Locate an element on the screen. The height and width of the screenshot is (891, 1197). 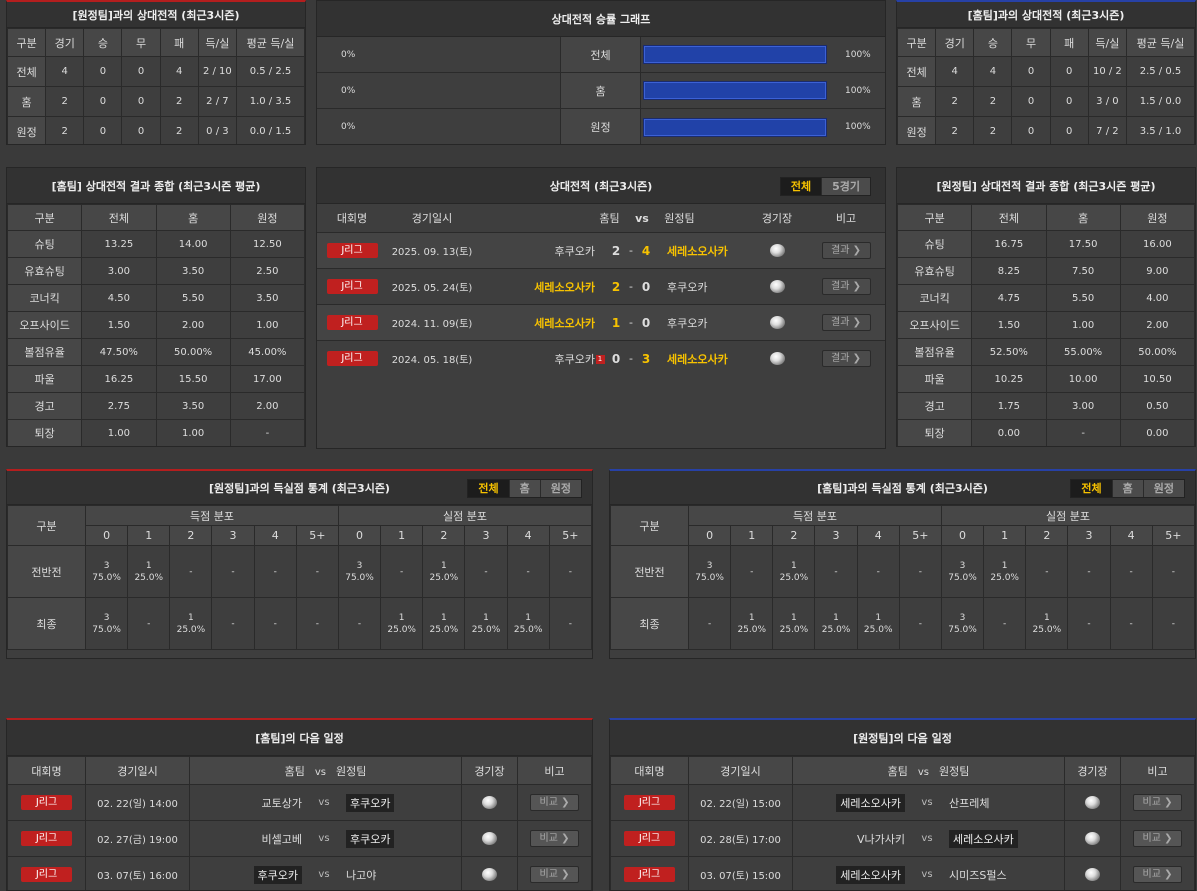
vs-label: vs is located at coordinates (324, 874).